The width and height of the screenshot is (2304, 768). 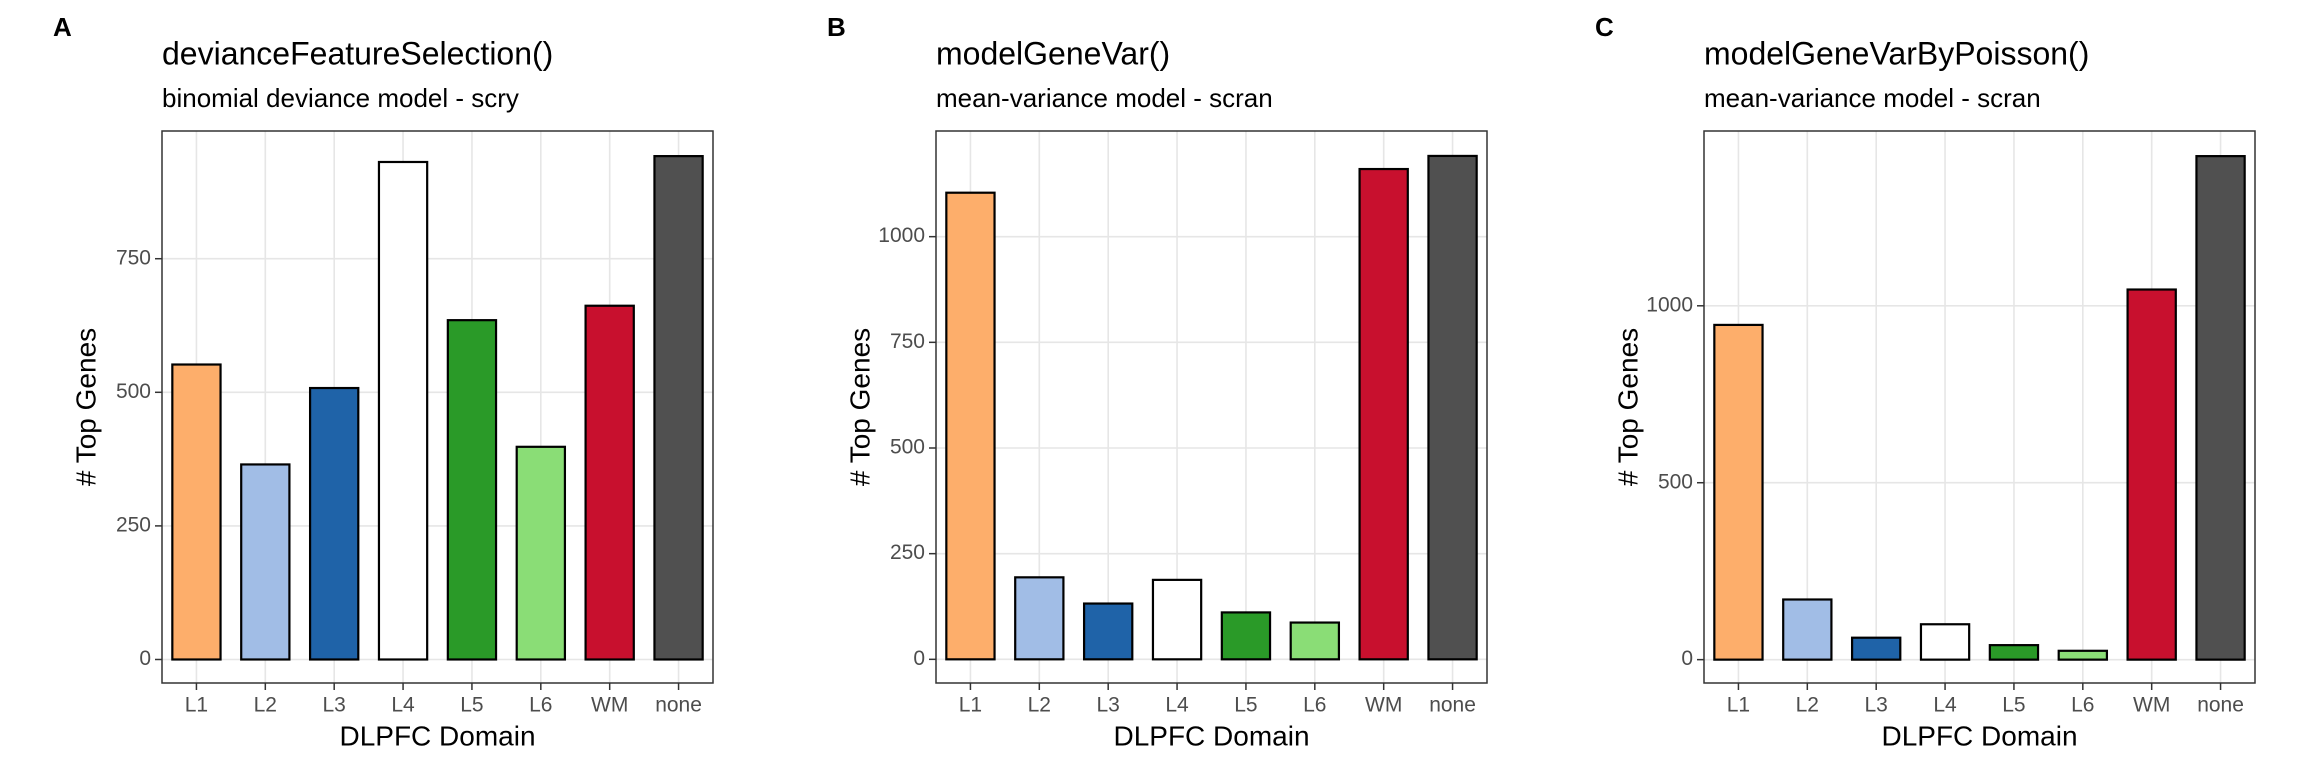 What do you see at coordinates (340, 98) in the screenshot?
I see `chart-subtitle: binomial deviance model - scry` at bounding box center [340, 98].